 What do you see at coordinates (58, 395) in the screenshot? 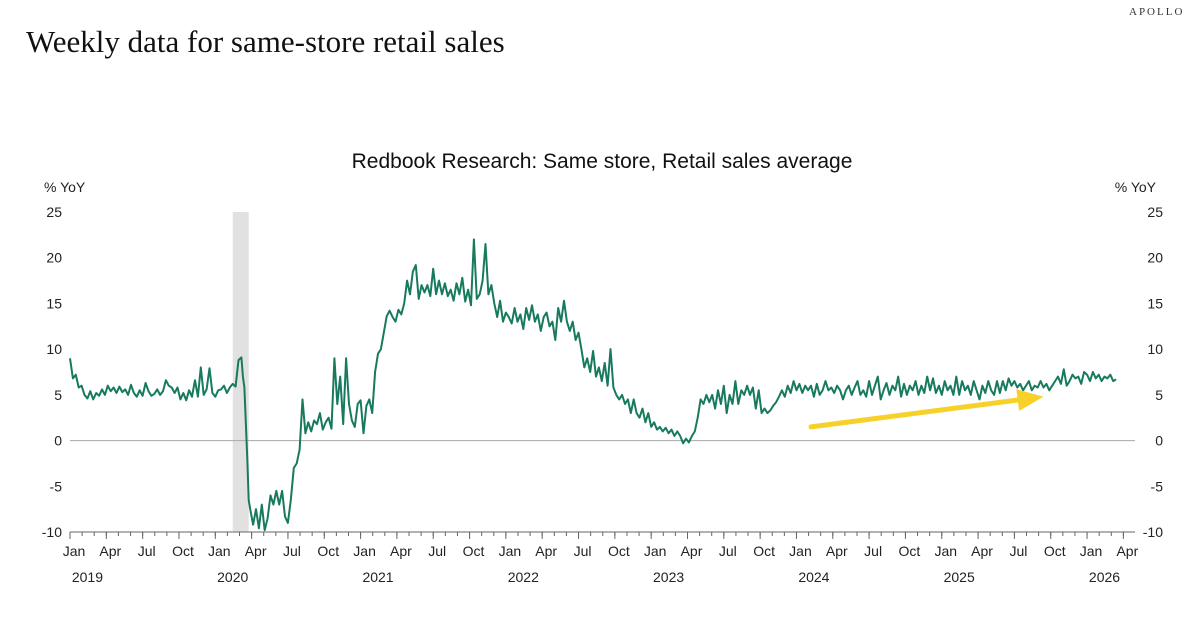
I see `y-tick-label-left: 5` at bounding box center [58, 395].